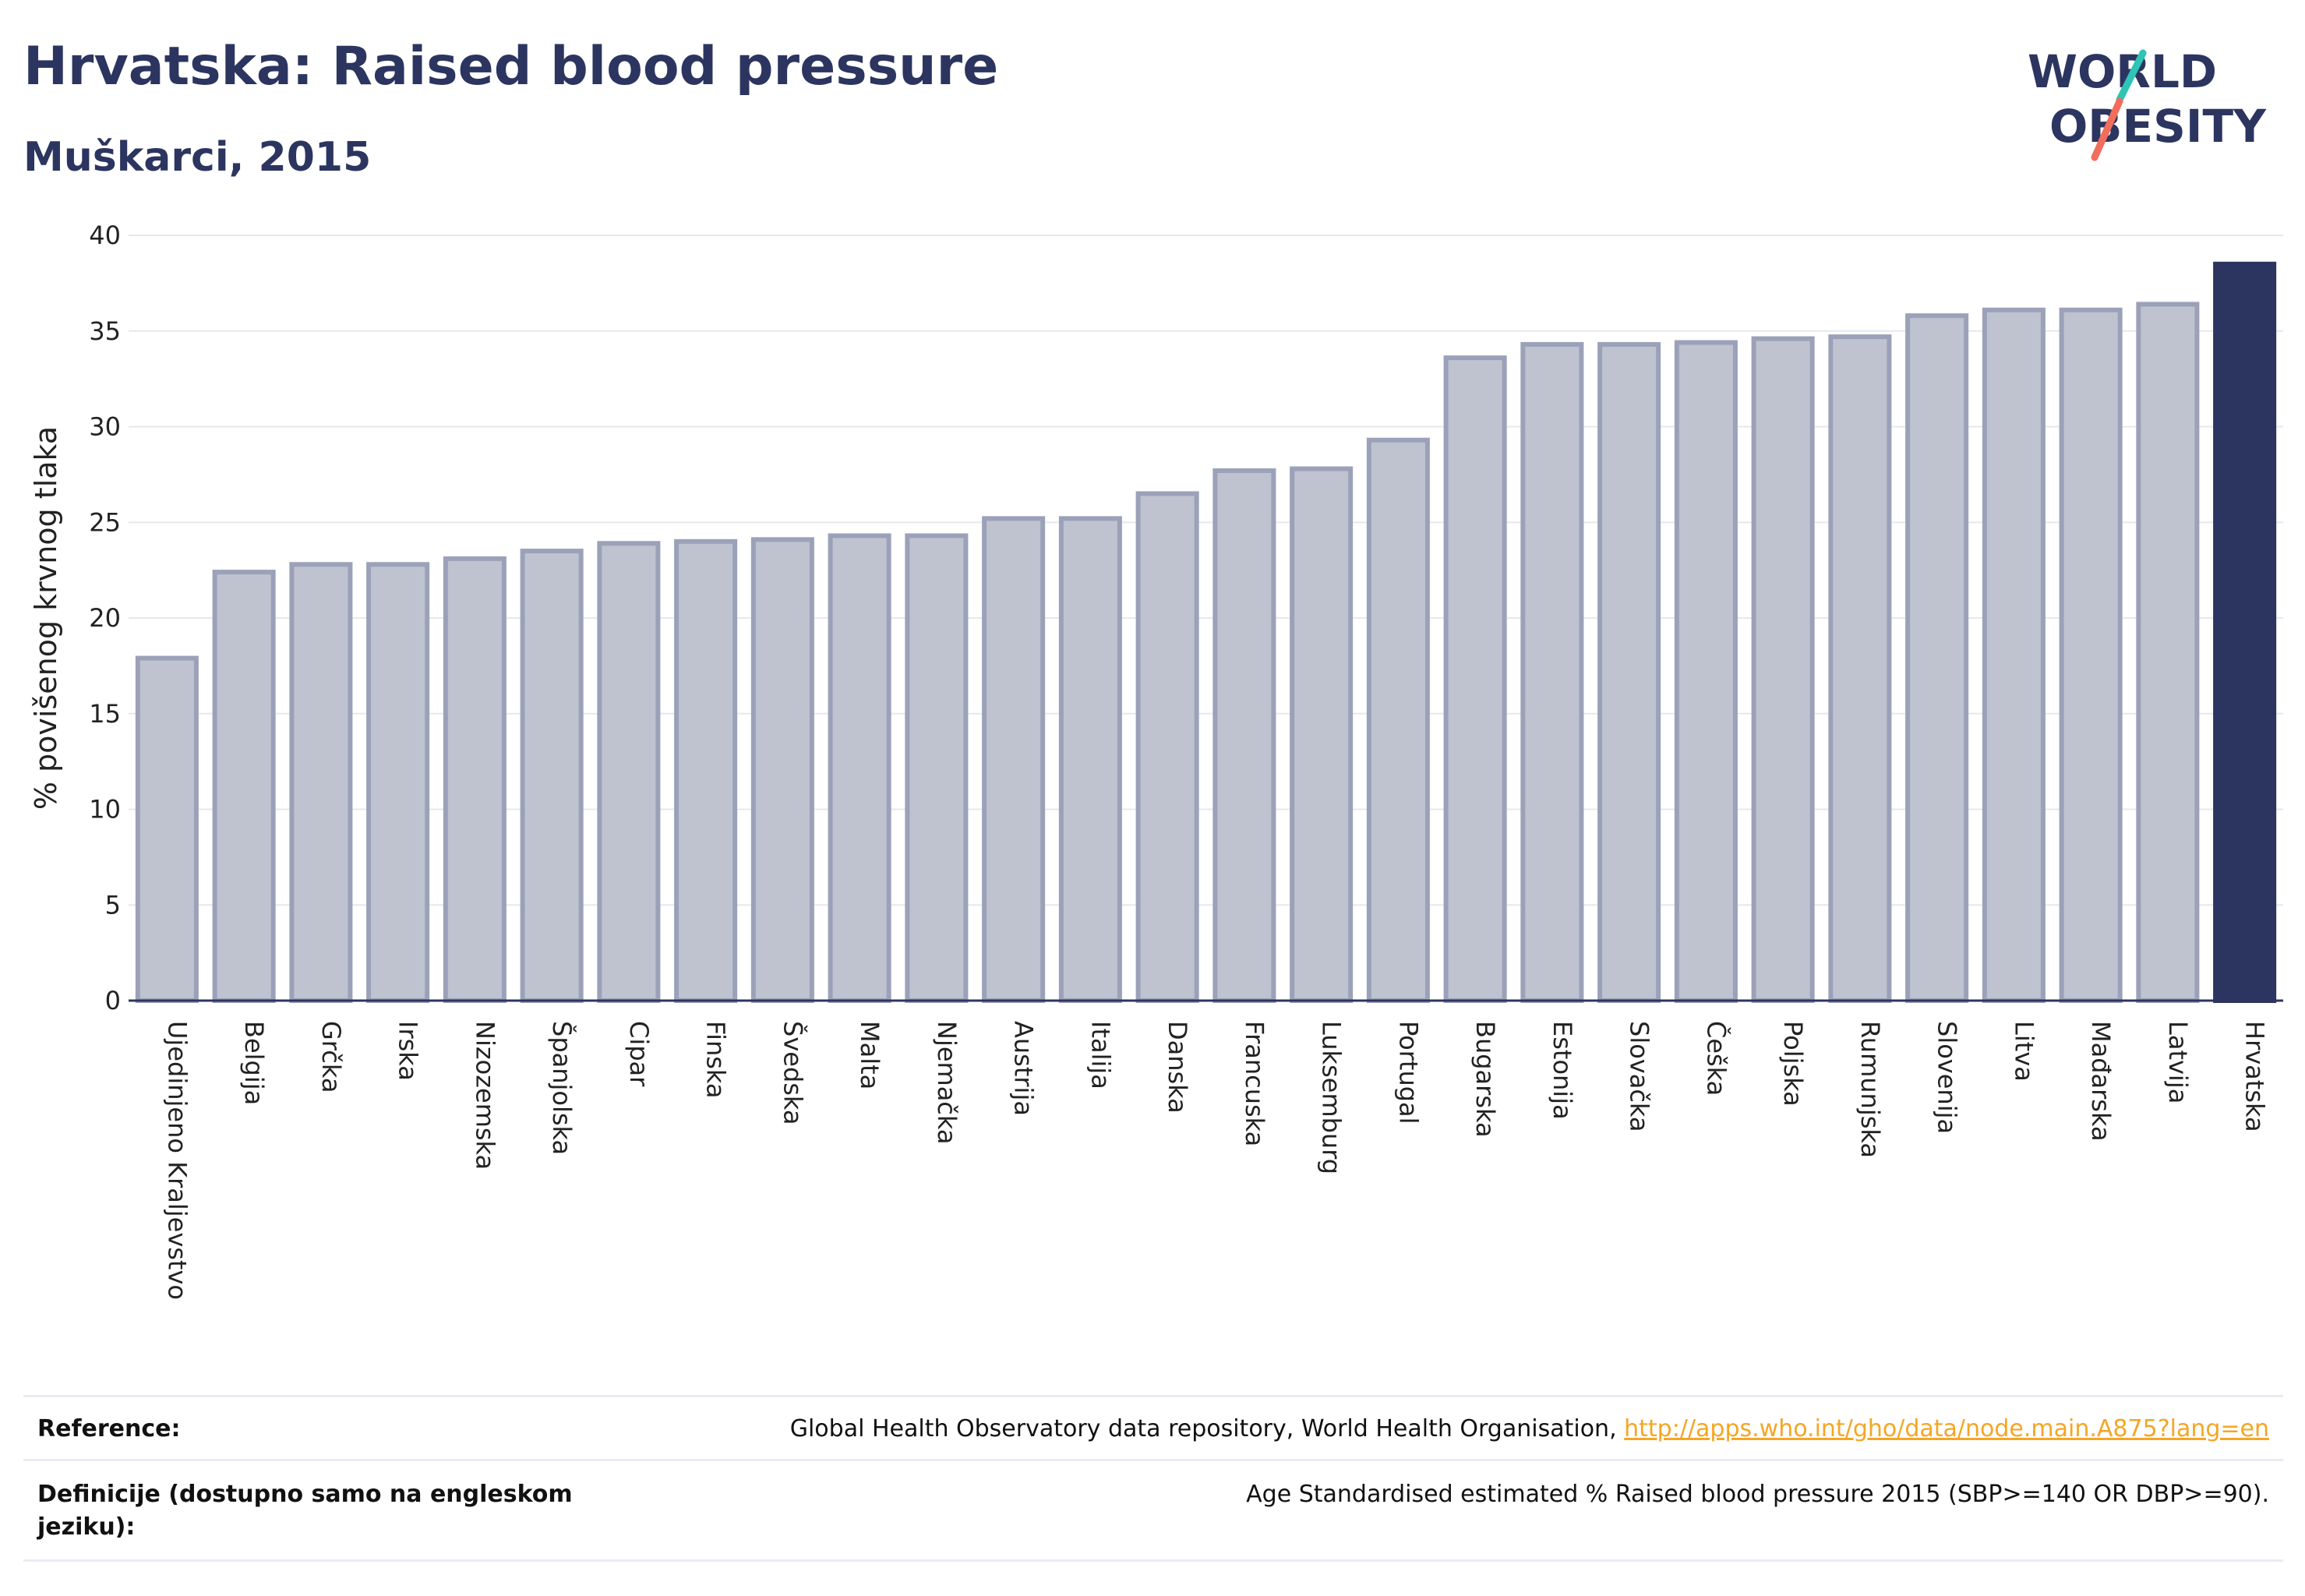 The image size is (2305, 1596). Describe the element at coordinates (1870, 1089) in the screenshot. I see `x-category-label-22: Rumunjska` at that location.